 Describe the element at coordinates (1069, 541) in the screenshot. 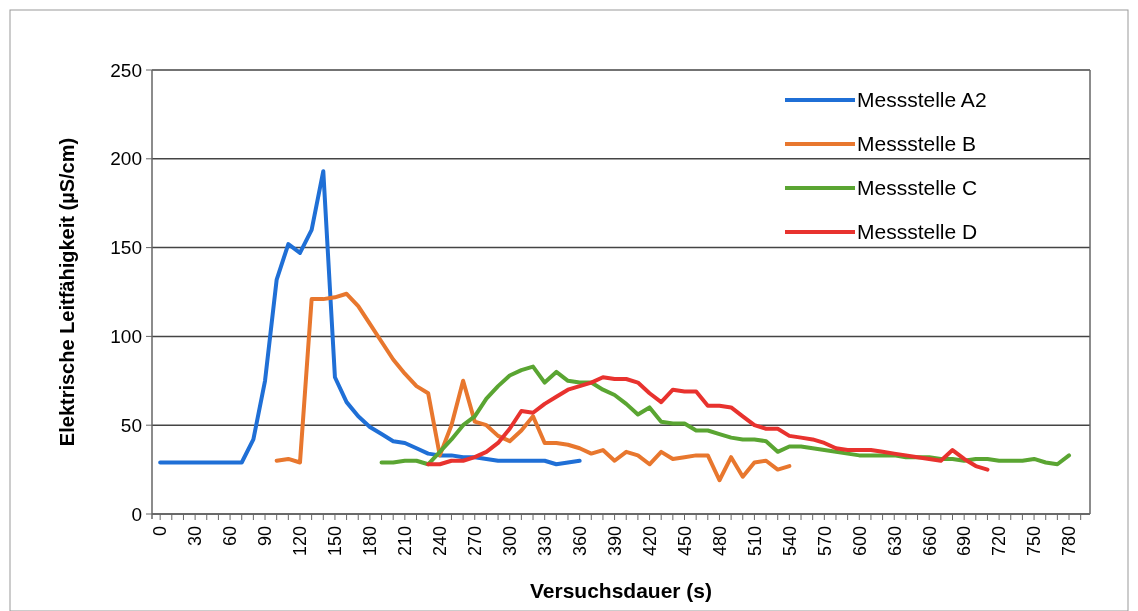

I see `x-tick-label: 780` at that location.